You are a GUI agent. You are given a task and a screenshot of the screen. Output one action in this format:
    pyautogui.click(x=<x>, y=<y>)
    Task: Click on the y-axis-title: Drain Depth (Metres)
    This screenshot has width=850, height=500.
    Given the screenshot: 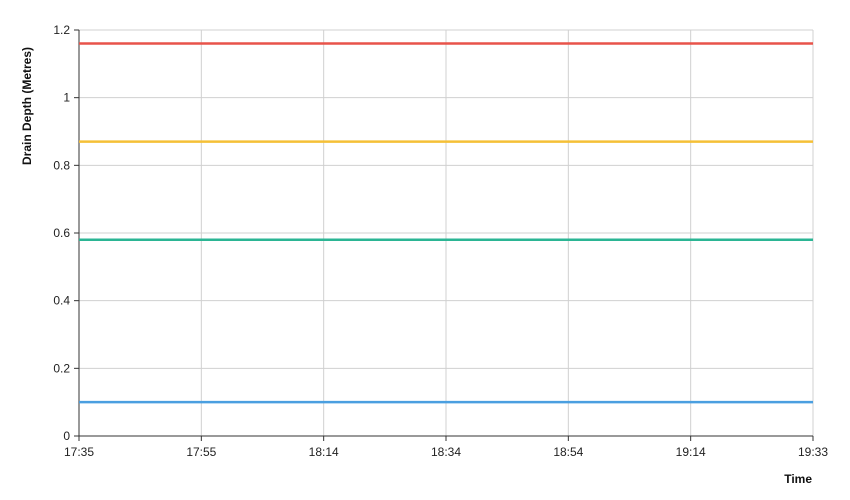 What is the action you would take?
    pyautogui.click(x=27, y=106)
    